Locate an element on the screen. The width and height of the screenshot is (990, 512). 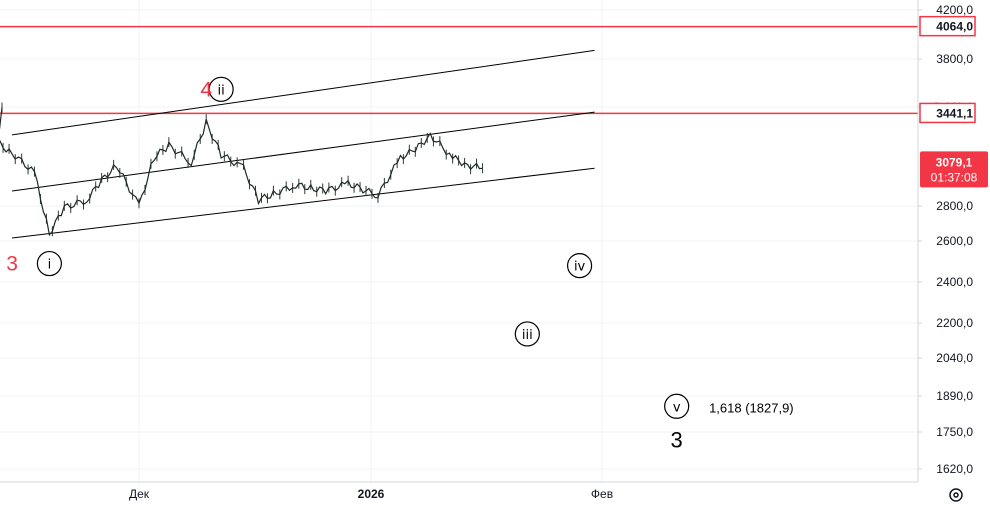
wave-label-ii: ii is located at coordinates (221, 90).